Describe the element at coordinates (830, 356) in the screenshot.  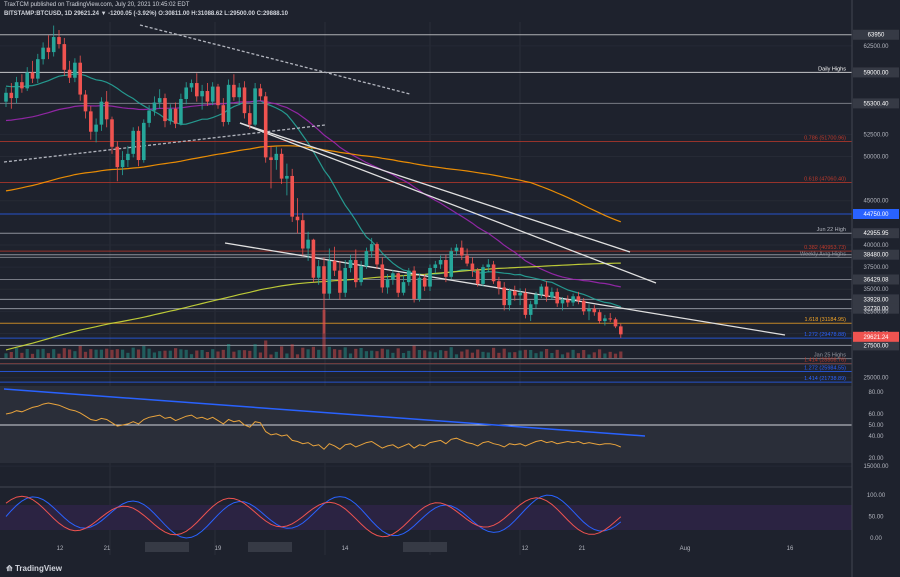
I see `level-label: Jan 25 Highs` at that location.